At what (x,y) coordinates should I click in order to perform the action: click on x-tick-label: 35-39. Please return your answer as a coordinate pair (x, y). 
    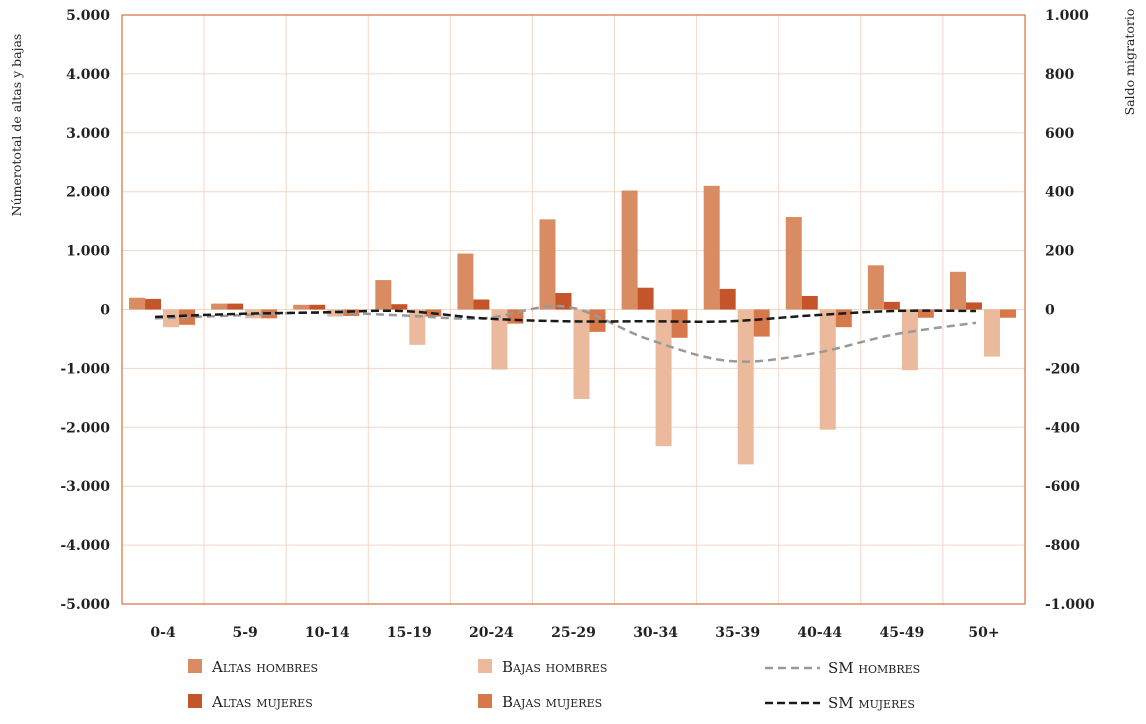
    Looking at the image, I should click on (737, 633).